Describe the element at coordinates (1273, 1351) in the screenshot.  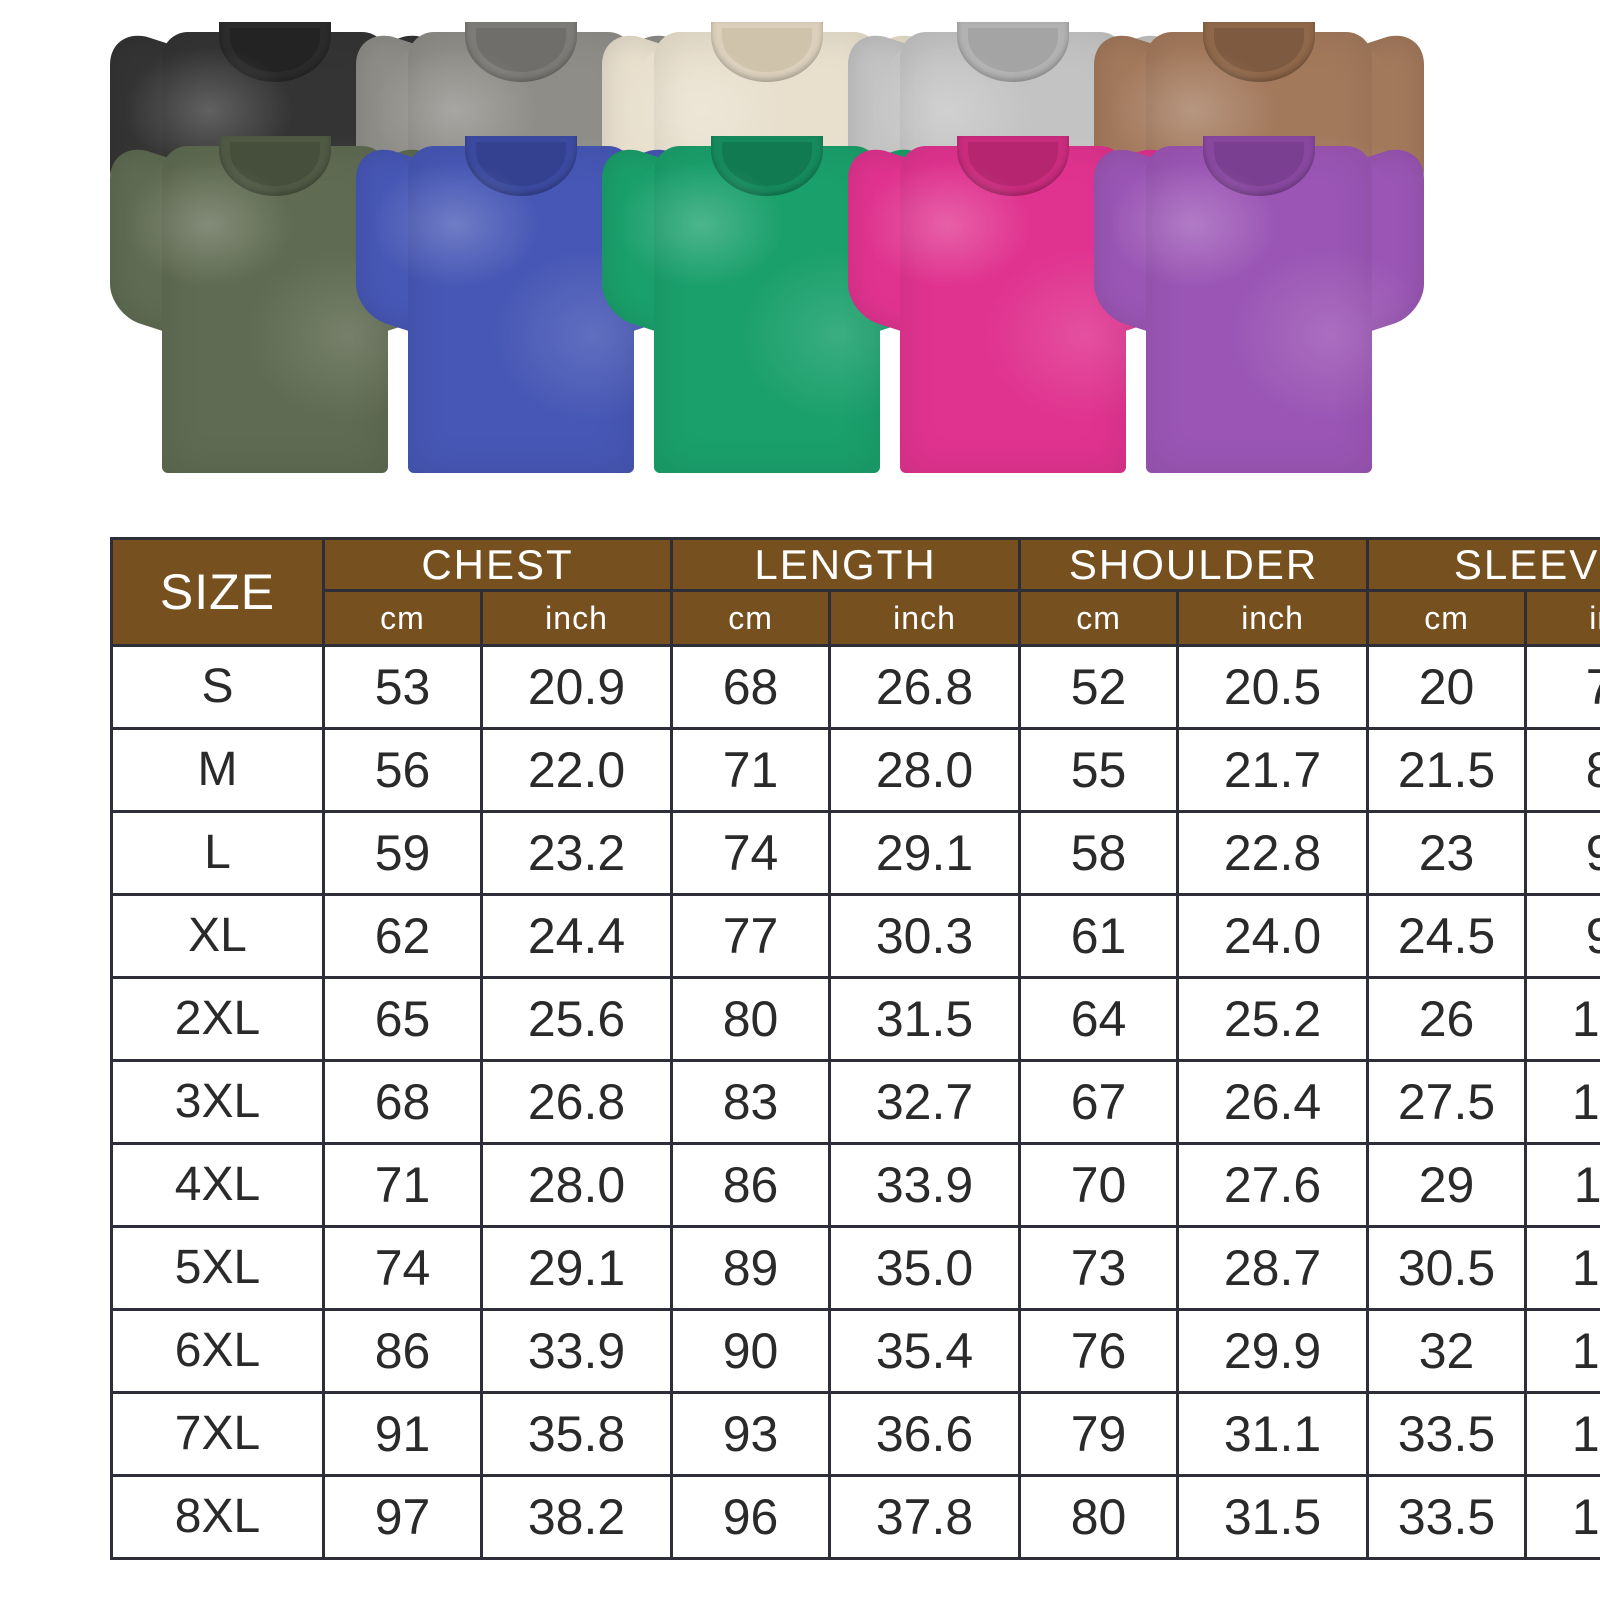
I see `cell-shoulder-inch: 29.9` at that location.